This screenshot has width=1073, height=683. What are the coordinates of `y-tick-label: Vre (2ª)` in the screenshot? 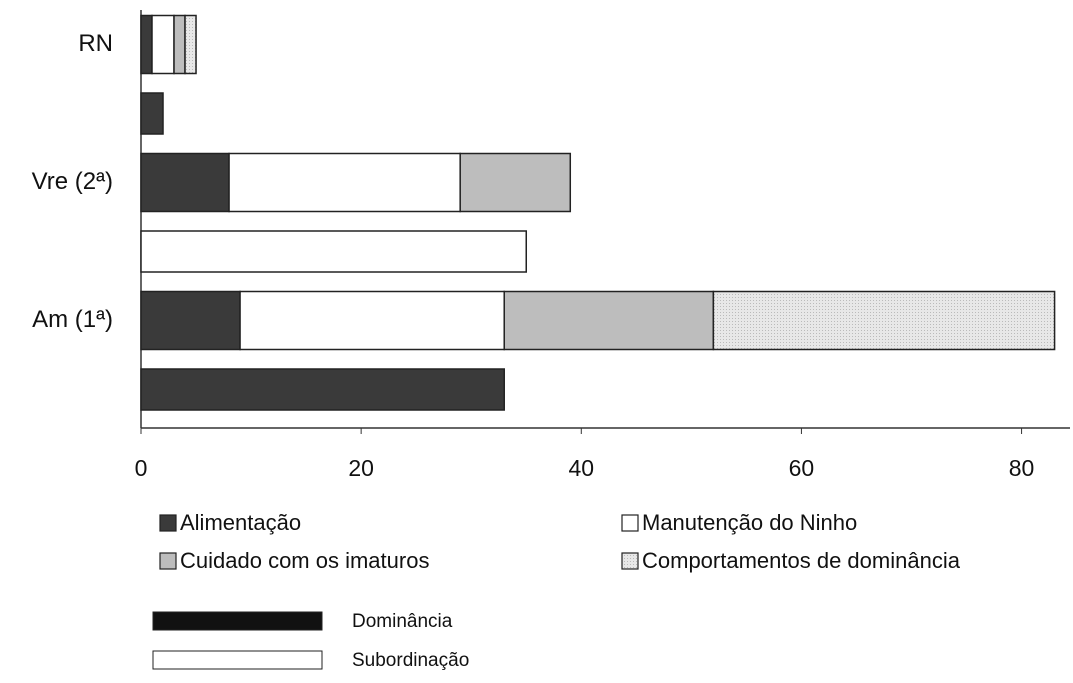 It's located at (72, 181).